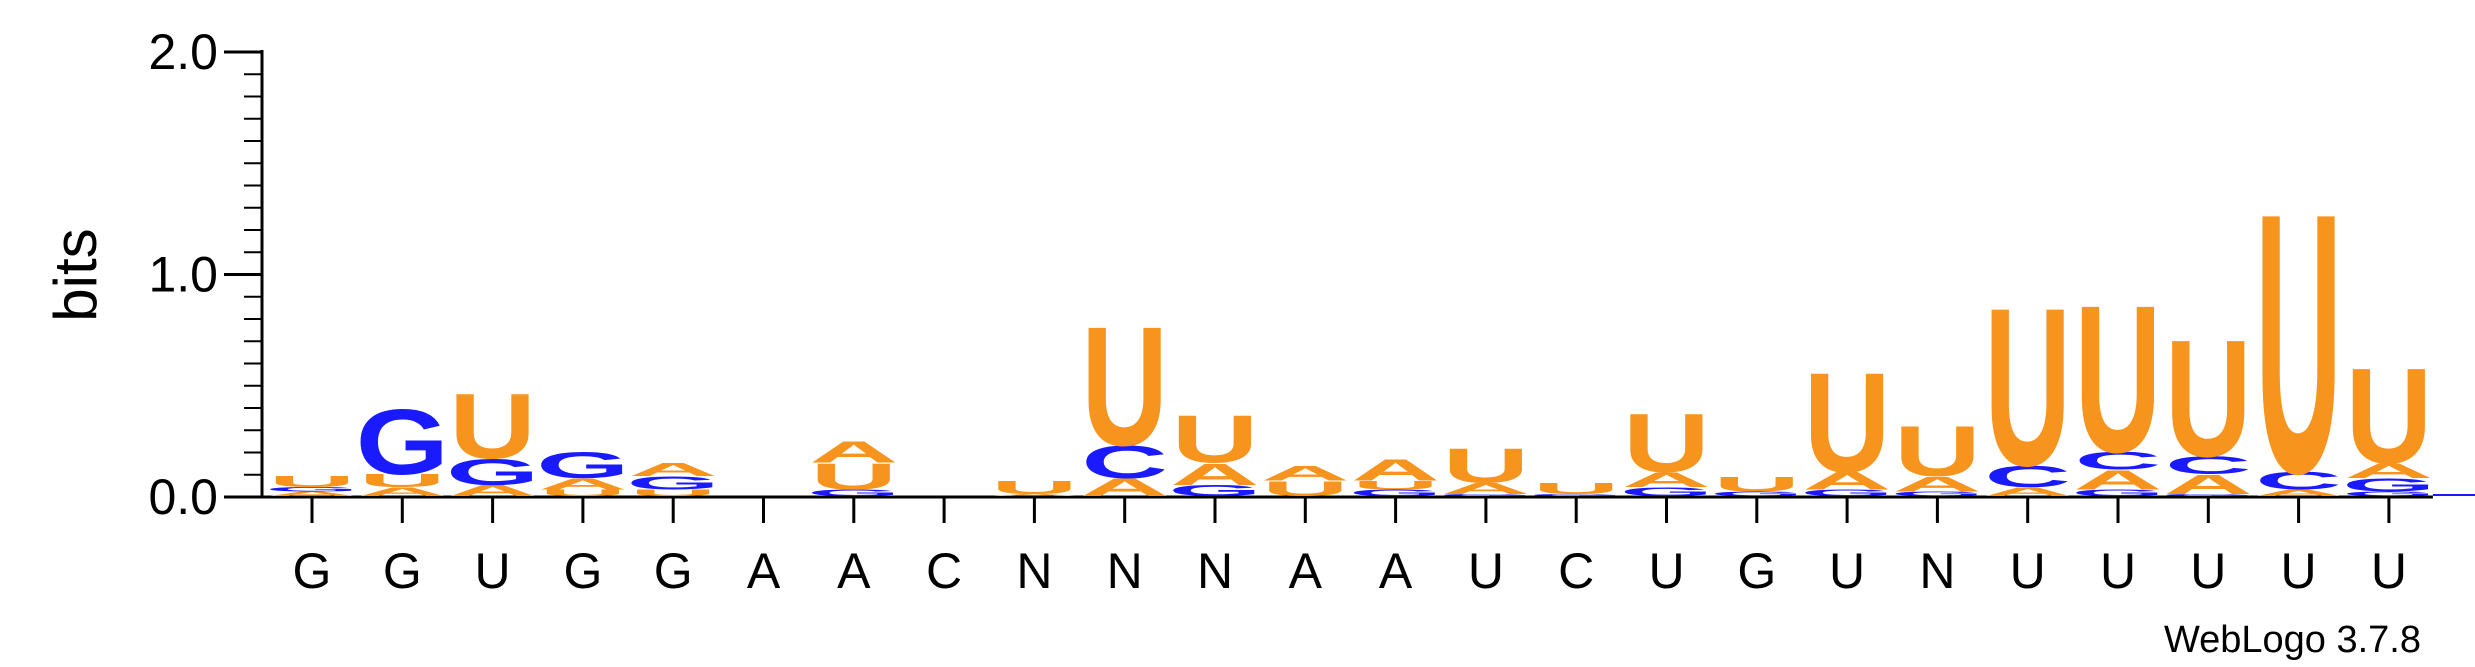  Describe the element at coordinates (183, 497) in the screenshot. I see `y-tick-label: 0.0` at that location.